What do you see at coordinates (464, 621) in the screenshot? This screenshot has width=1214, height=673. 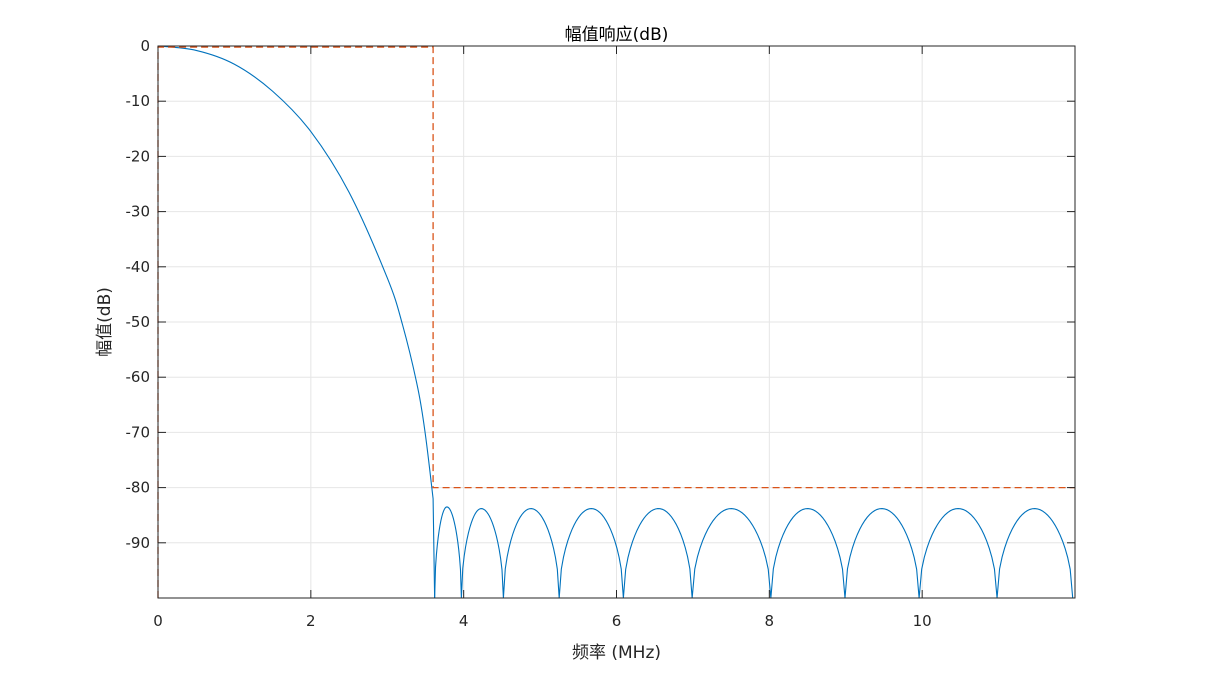 I see `x-tick-label: 4` at bounding box center [464, 621].